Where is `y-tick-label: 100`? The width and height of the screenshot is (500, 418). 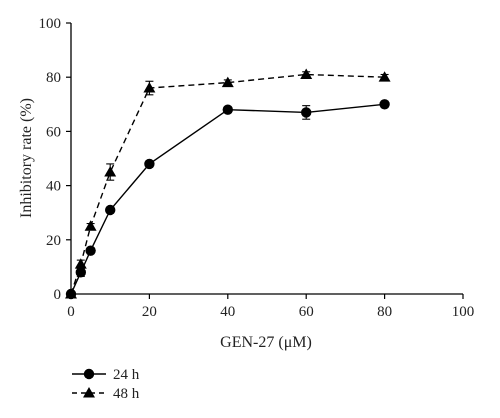 y-tick-label: 100 is located at coordinates (50, 24).